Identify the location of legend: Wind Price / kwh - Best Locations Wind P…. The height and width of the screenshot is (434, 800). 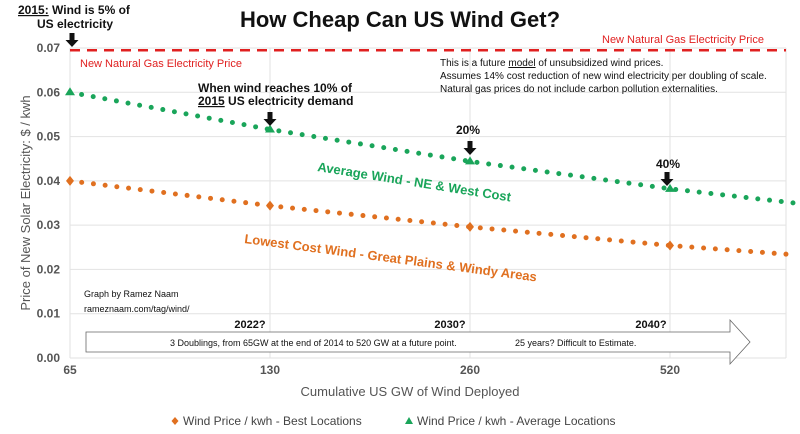
(393, 421).